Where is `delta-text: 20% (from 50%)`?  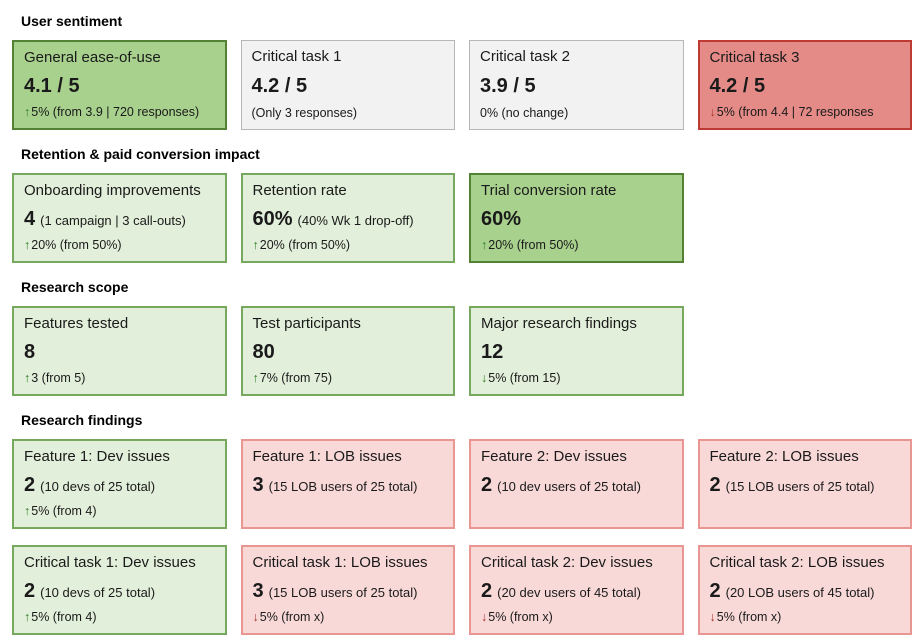 delta-text: 20% (from 50%) is located at coordinates (76, 245).